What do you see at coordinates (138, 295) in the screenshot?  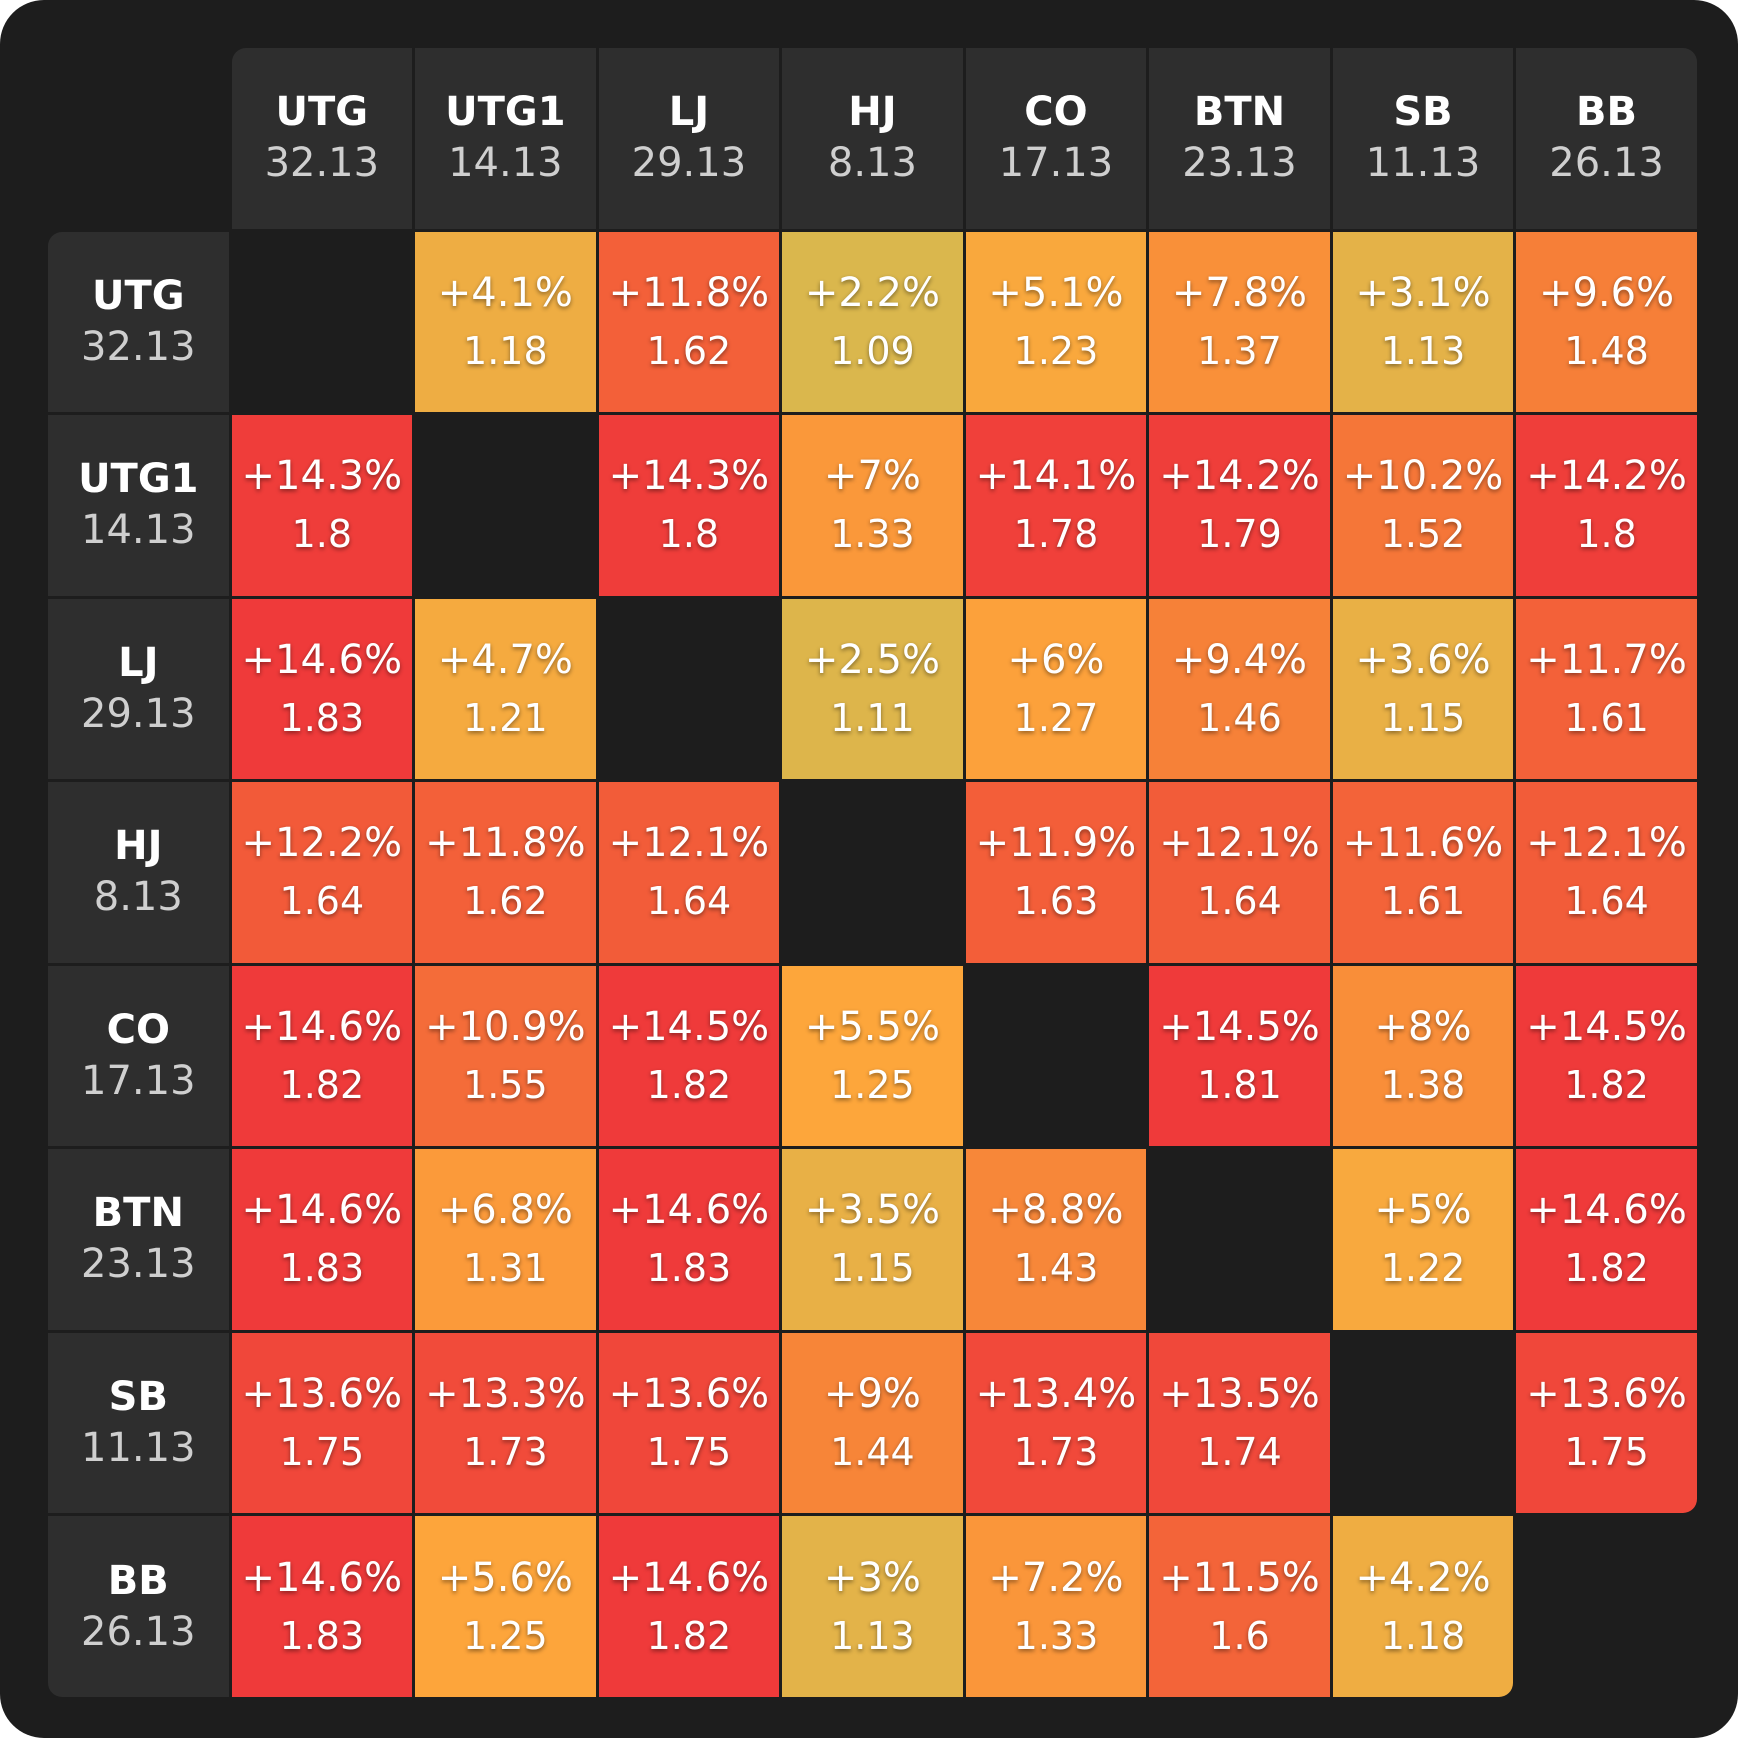 I see `position-name: UTG` at bounding box center [138, 295].